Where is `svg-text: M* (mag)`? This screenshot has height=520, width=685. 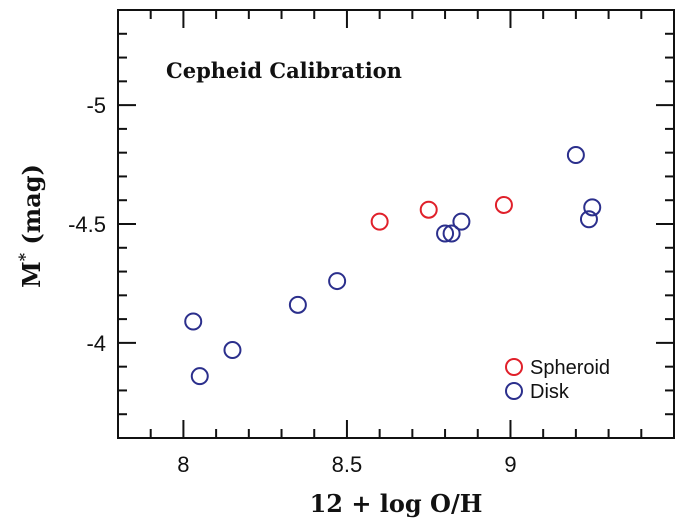 svg-text: M* (mag) is located at coordinates (30, 226).